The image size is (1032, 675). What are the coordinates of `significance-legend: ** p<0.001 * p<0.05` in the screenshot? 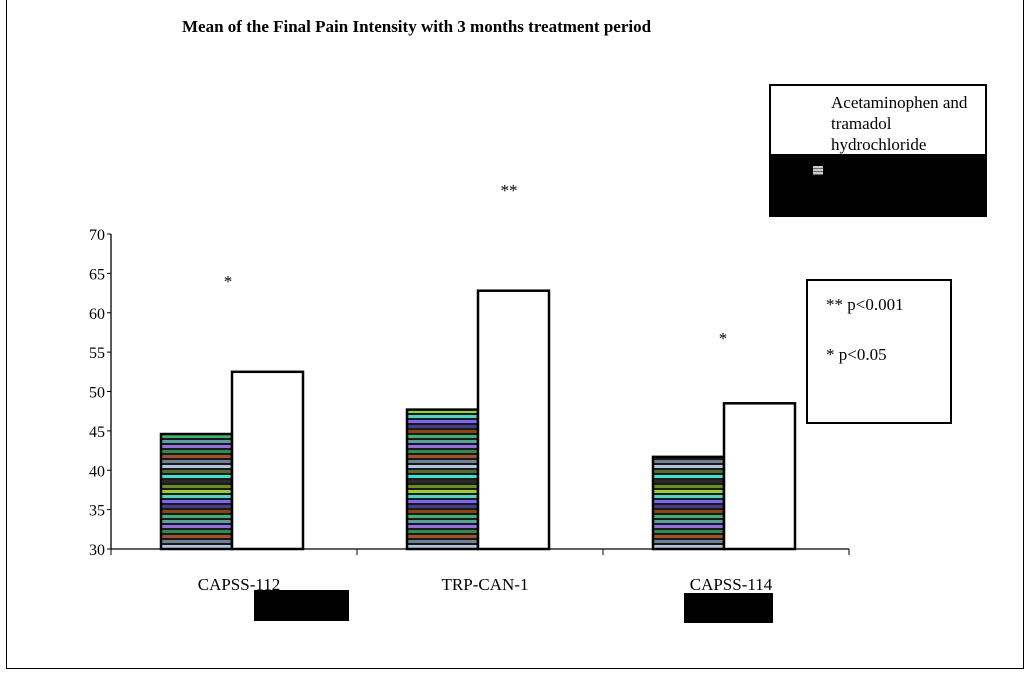 It's located at (879, 351).